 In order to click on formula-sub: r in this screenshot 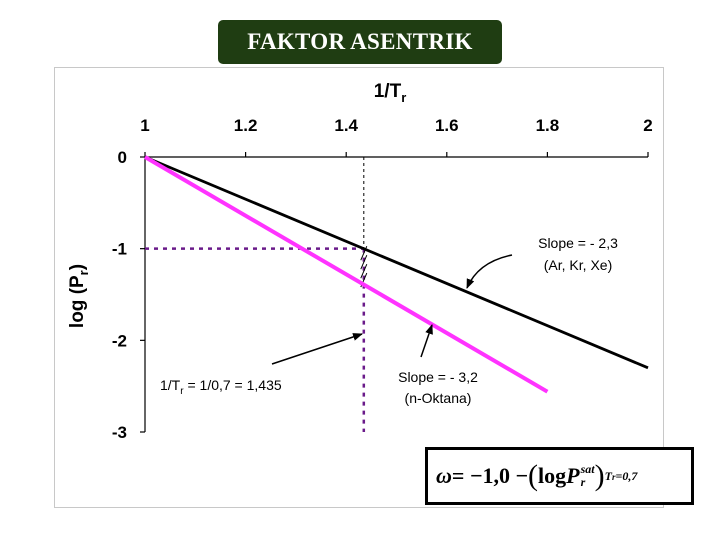, I will do `click(583, 482)`.